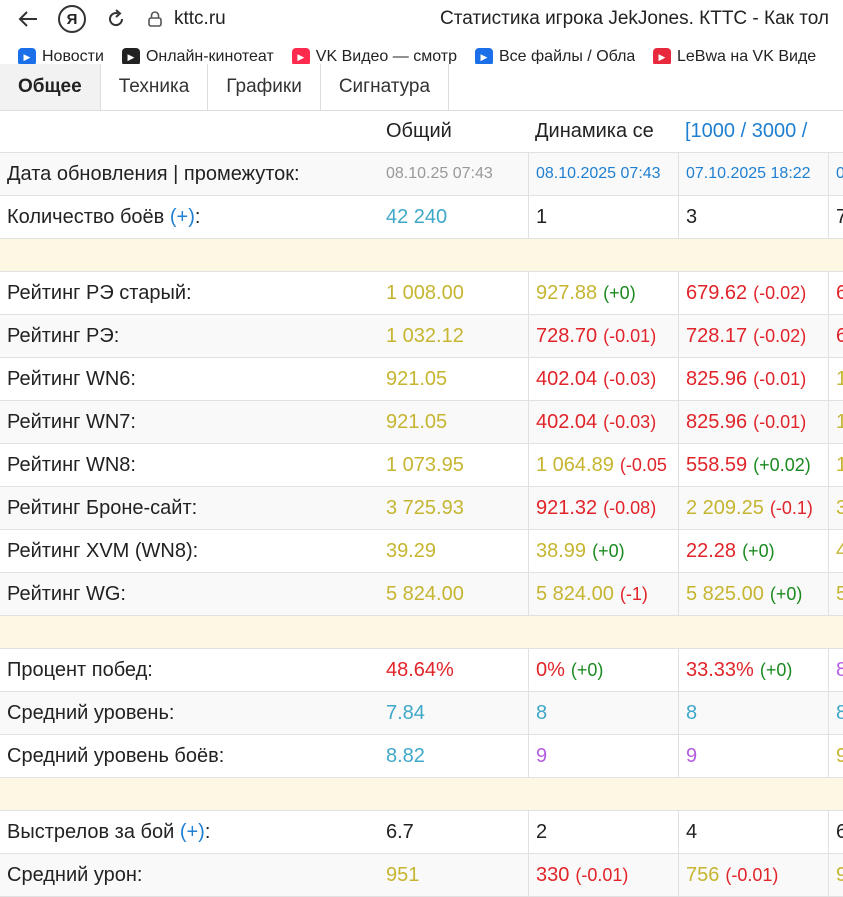  What do you see at coordinates (400, 831) in the screenshot?
I see `shots-general: 6.7` at bounding box center [400, 831].